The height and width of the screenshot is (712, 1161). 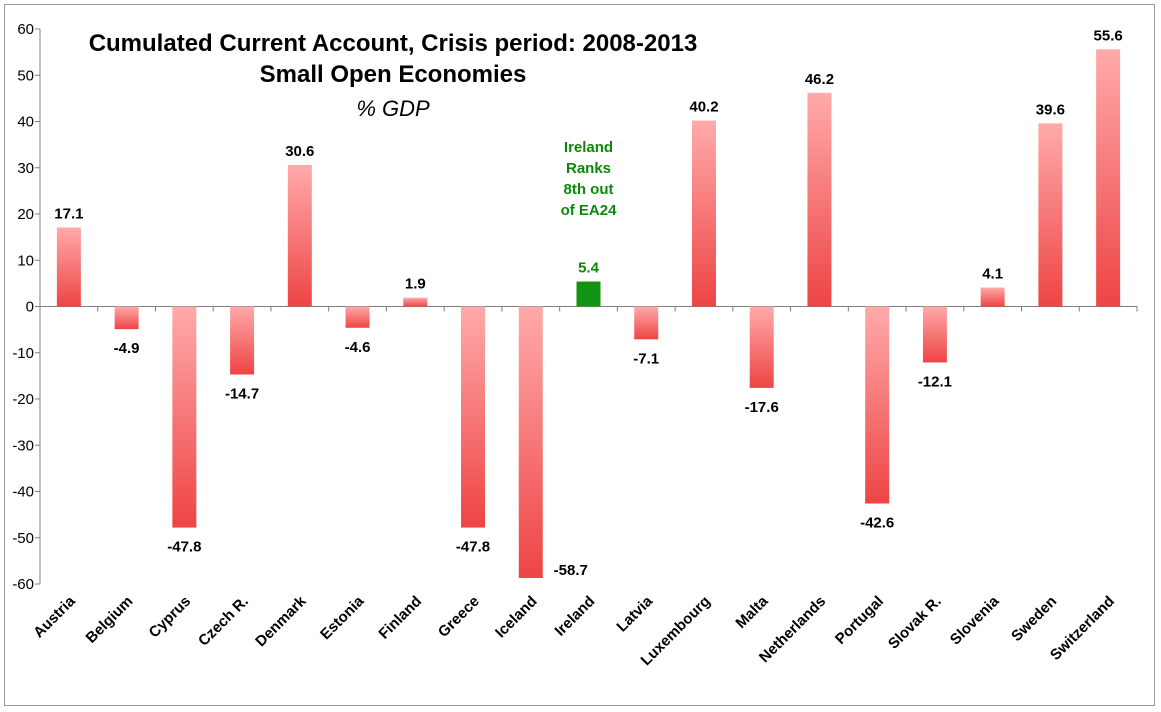 I want to click on bar-slovak-r, so click(x=934, y=334).